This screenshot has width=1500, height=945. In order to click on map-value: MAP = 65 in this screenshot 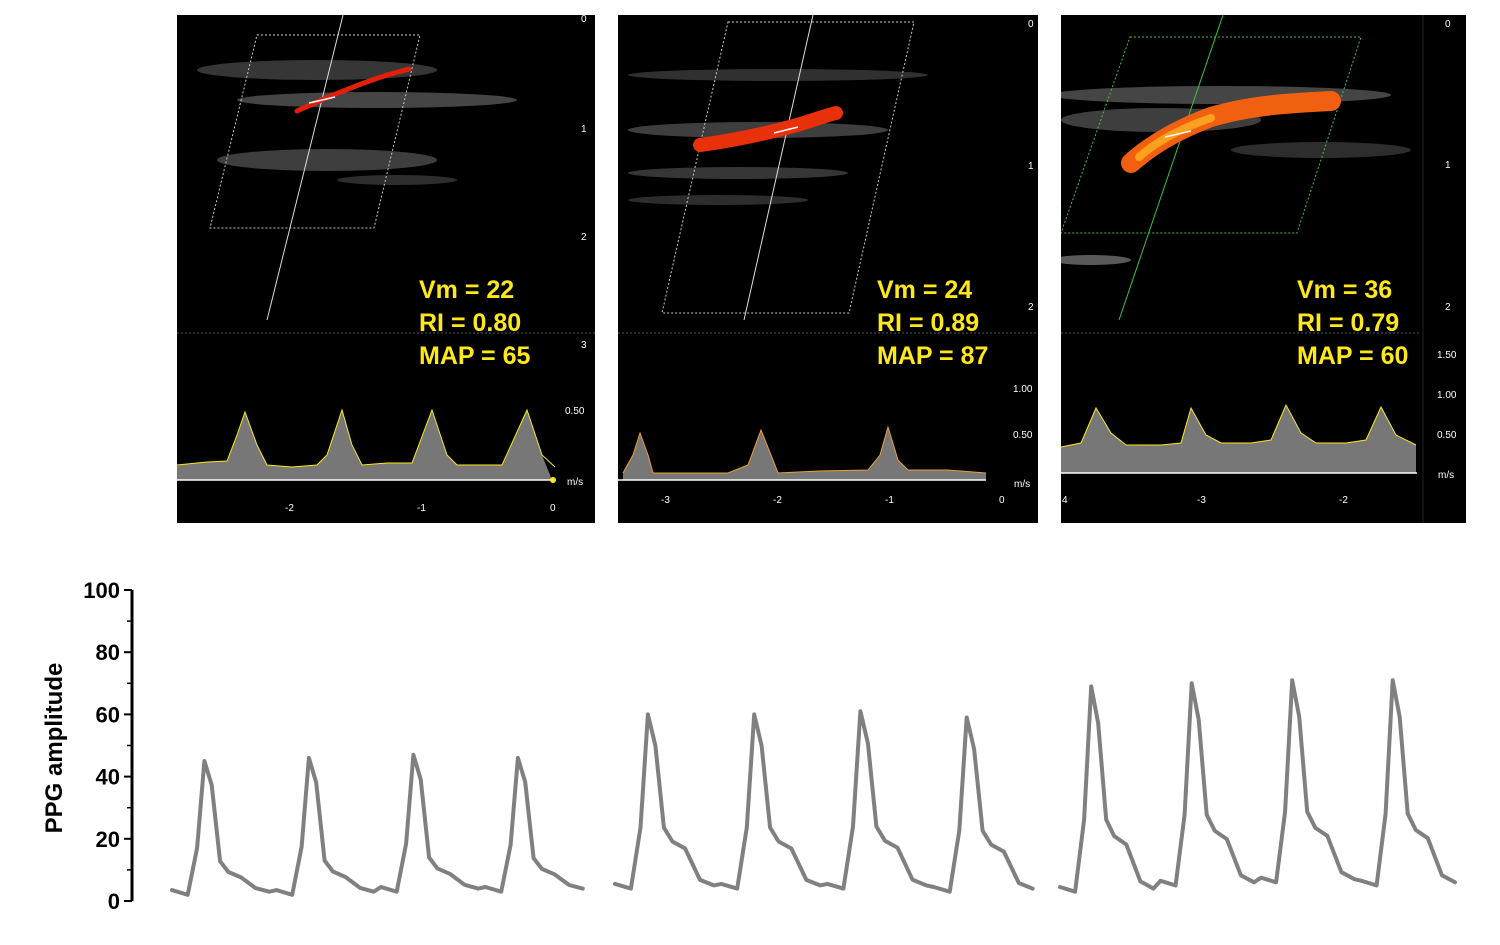, I will do `click(475, 356)`.